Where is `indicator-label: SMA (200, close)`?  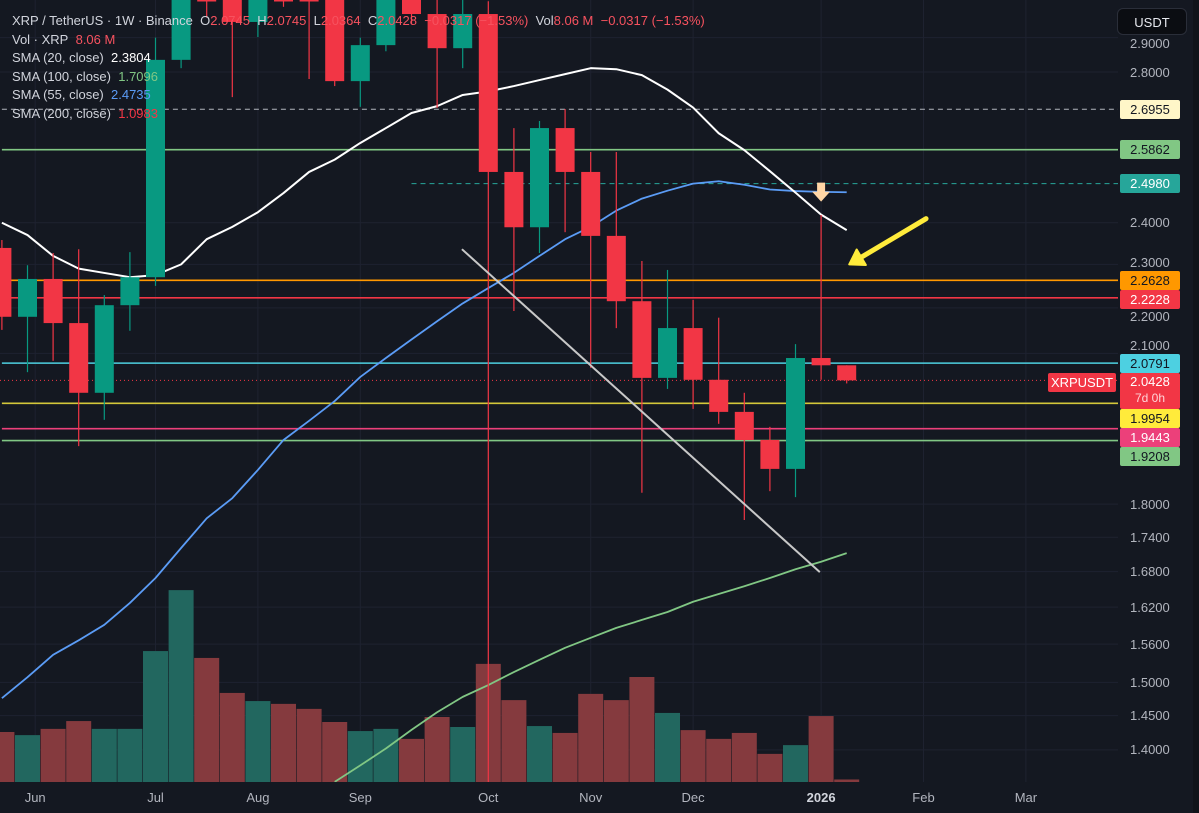 indicator-label: SMA (200, close) is located at coordinates (61, 113).